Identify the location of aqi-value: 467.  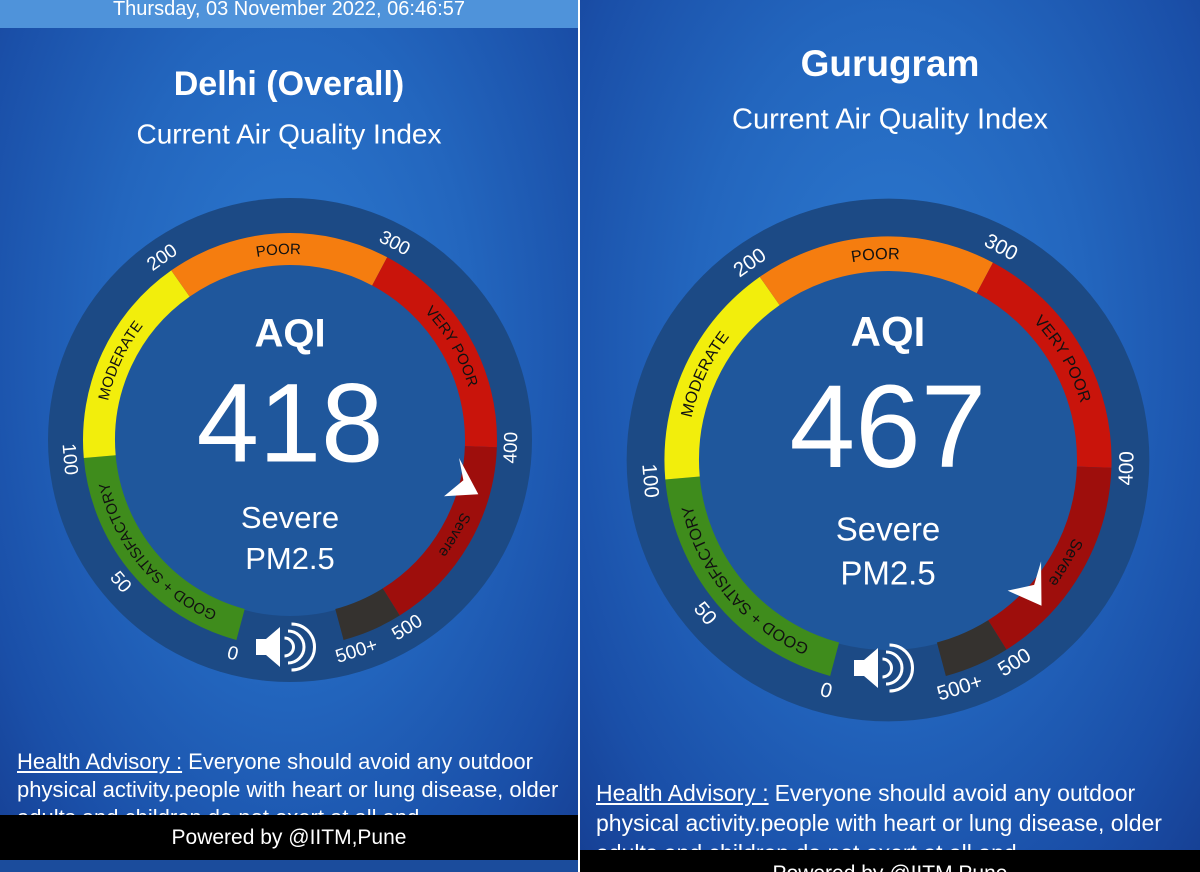
(888, 427).